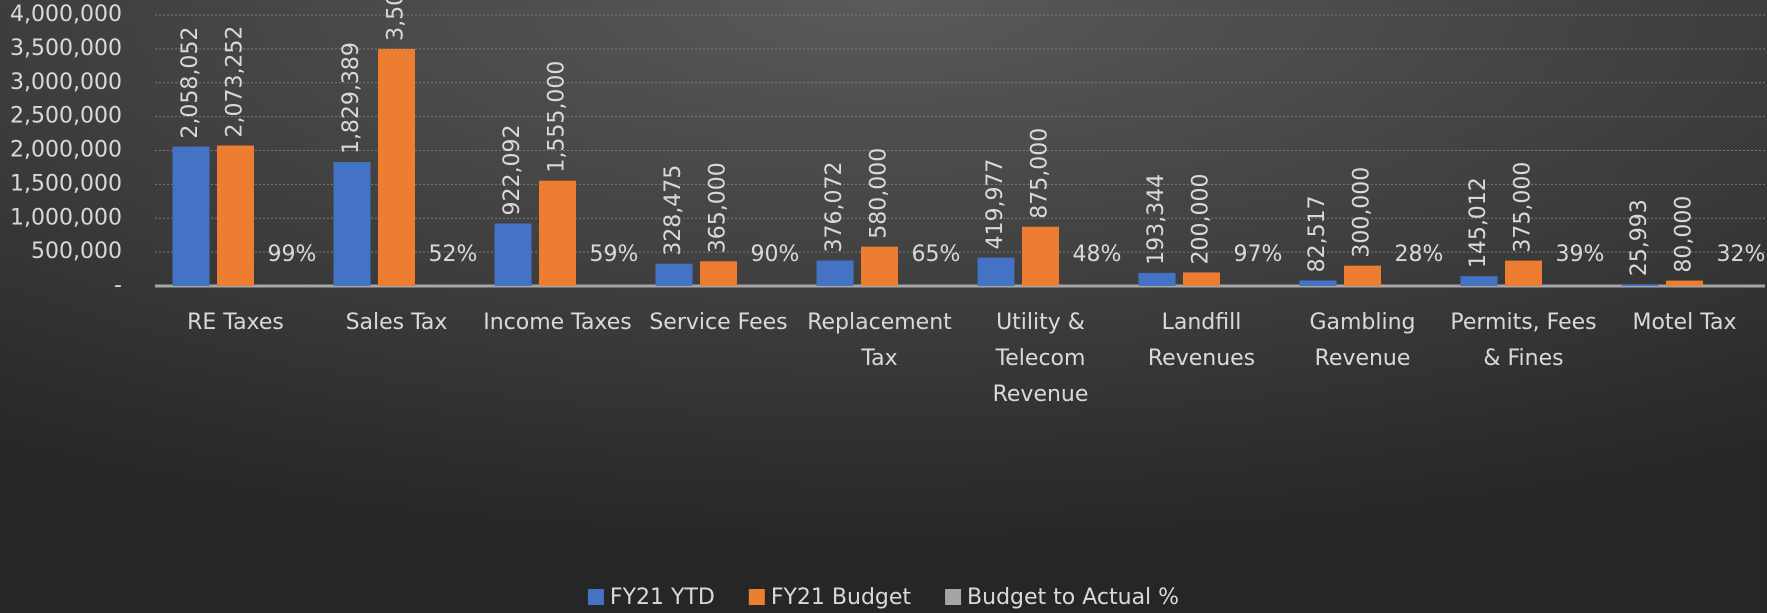 The image size is (1767, 613). What do you see at coordinates (1741, 254) in the screenshot?
I see `data-label: 32%` at bounding box center [1741, 254].